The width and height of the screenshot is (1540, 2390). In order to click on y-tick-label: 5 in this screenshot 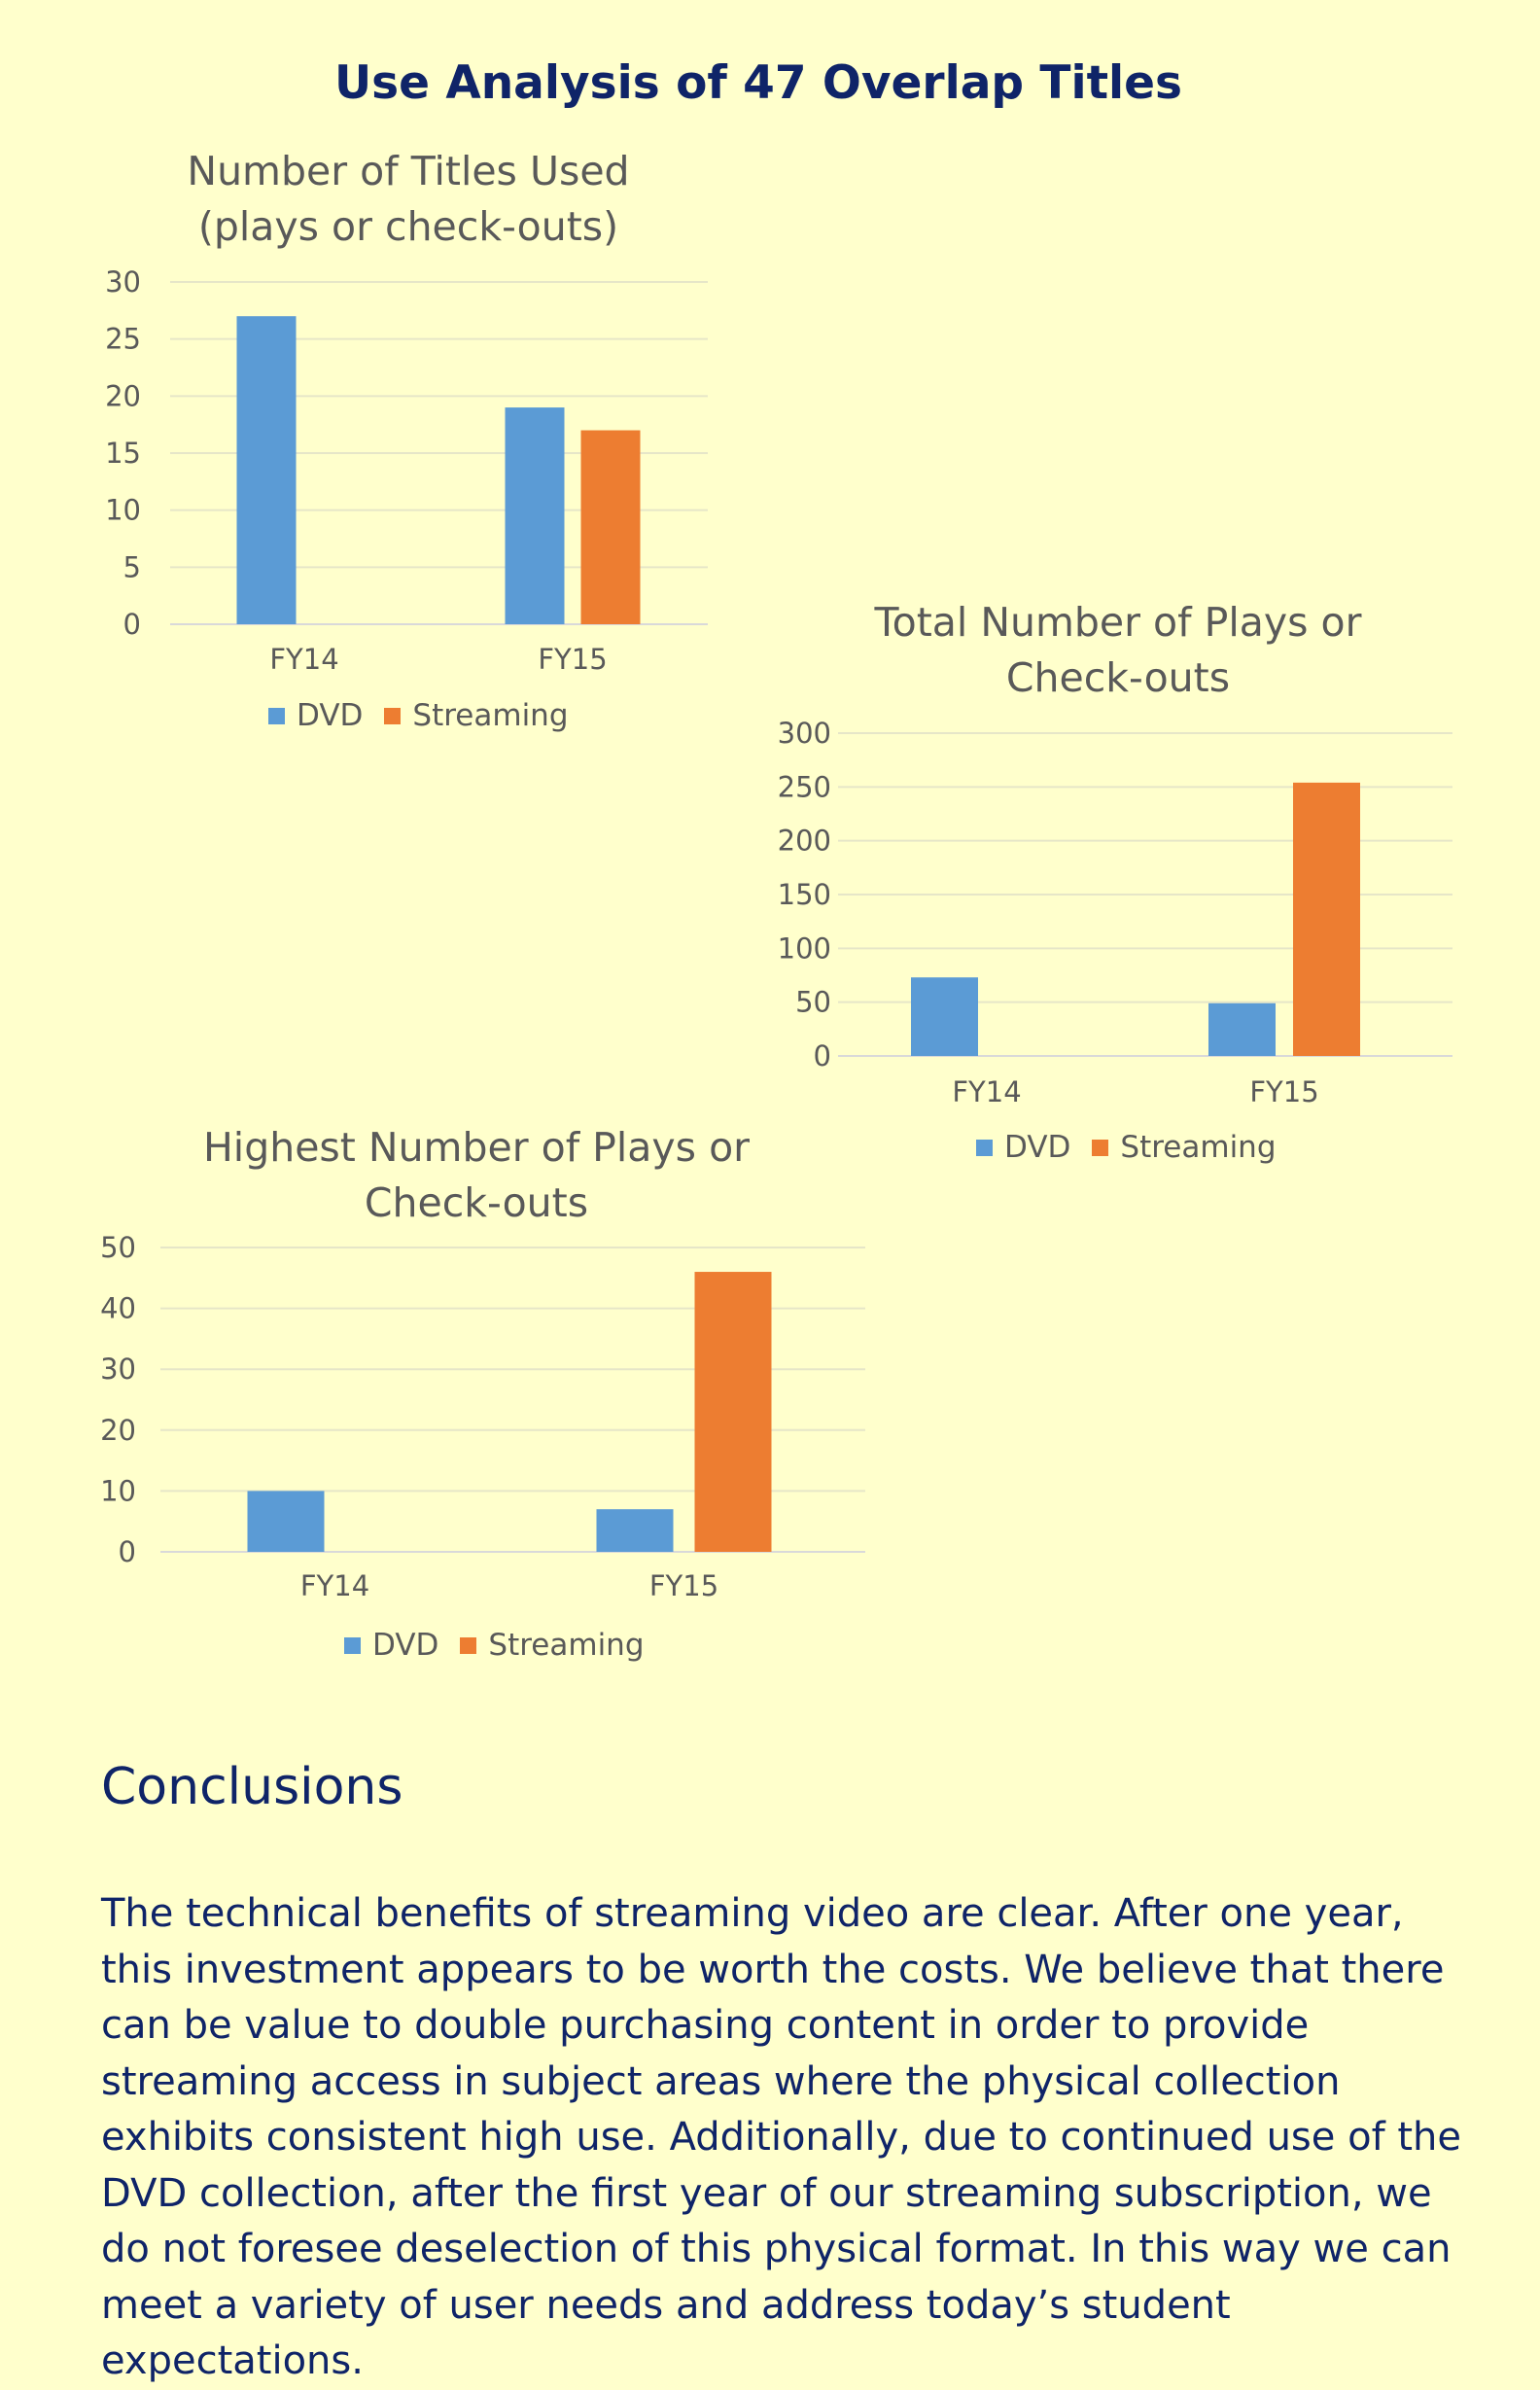, I will do `click(132, 566)`.